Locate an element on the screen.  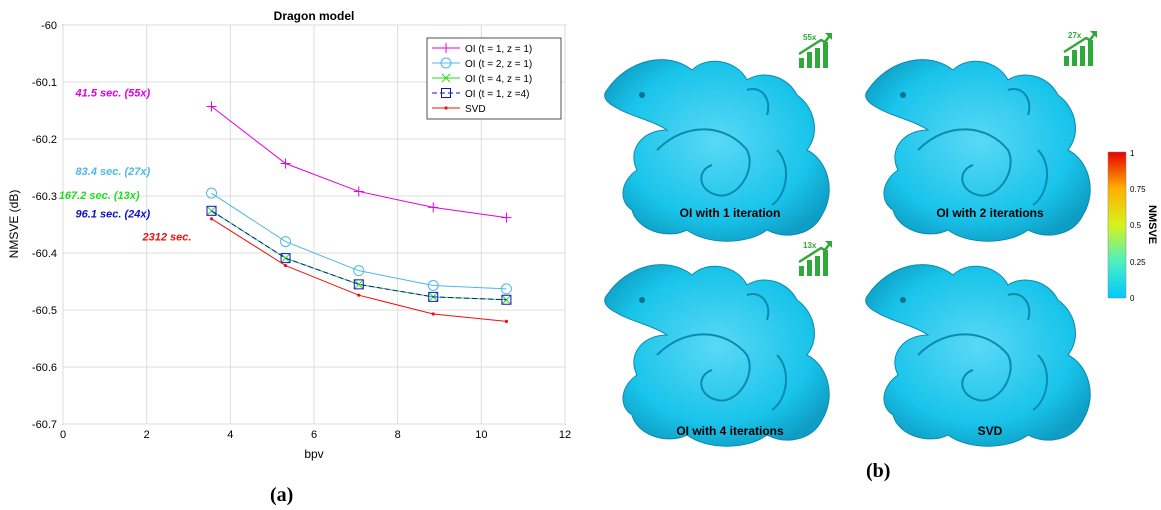
render-caption: SVD is located at coordinates (990, 431).